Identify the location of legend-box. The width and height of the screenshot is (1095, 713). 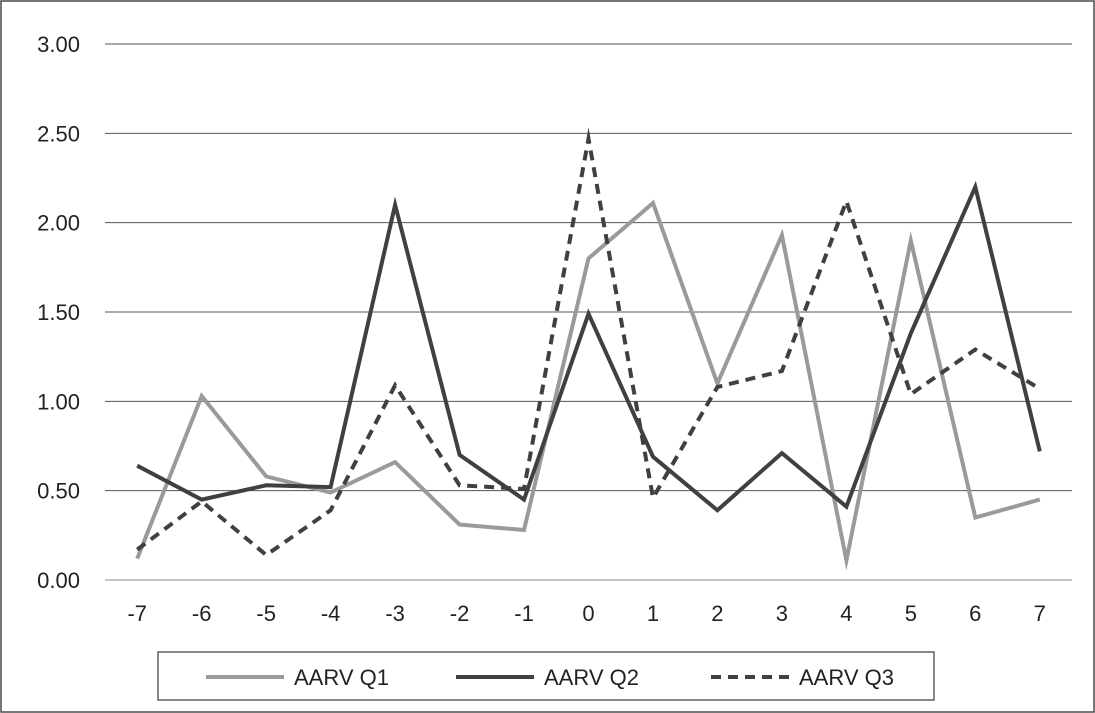
(546, 676).